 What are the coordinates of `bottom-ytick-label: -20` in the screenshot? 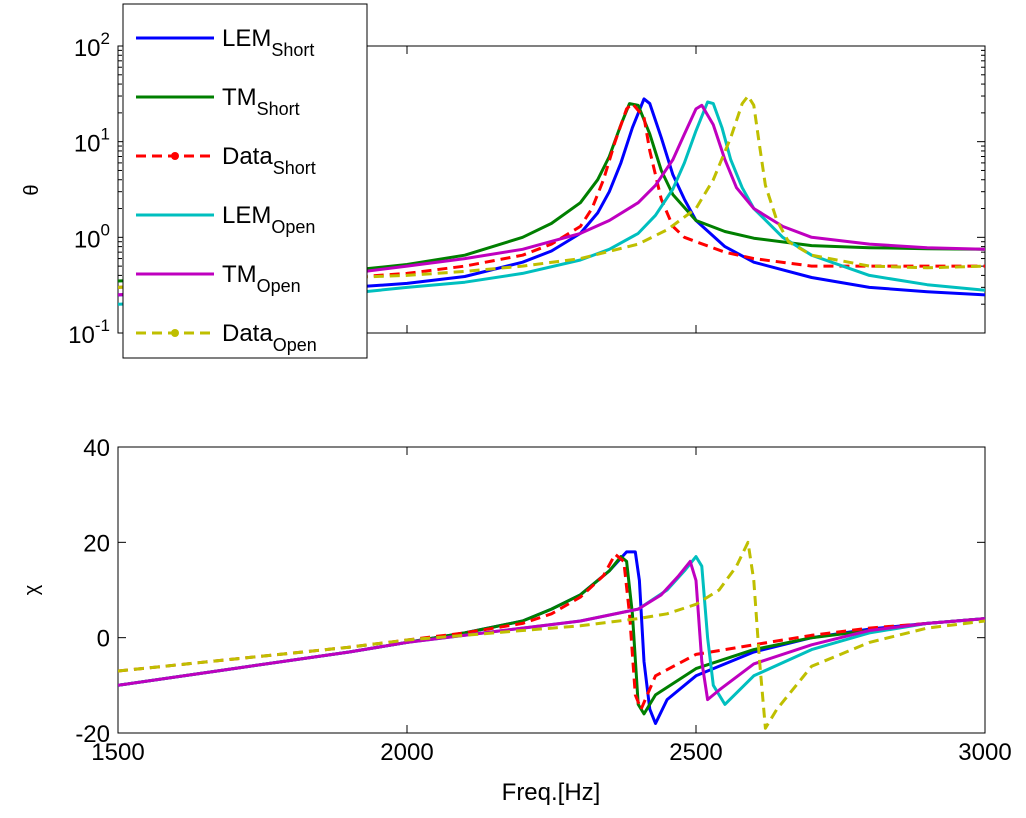 It's located at (92, 734).